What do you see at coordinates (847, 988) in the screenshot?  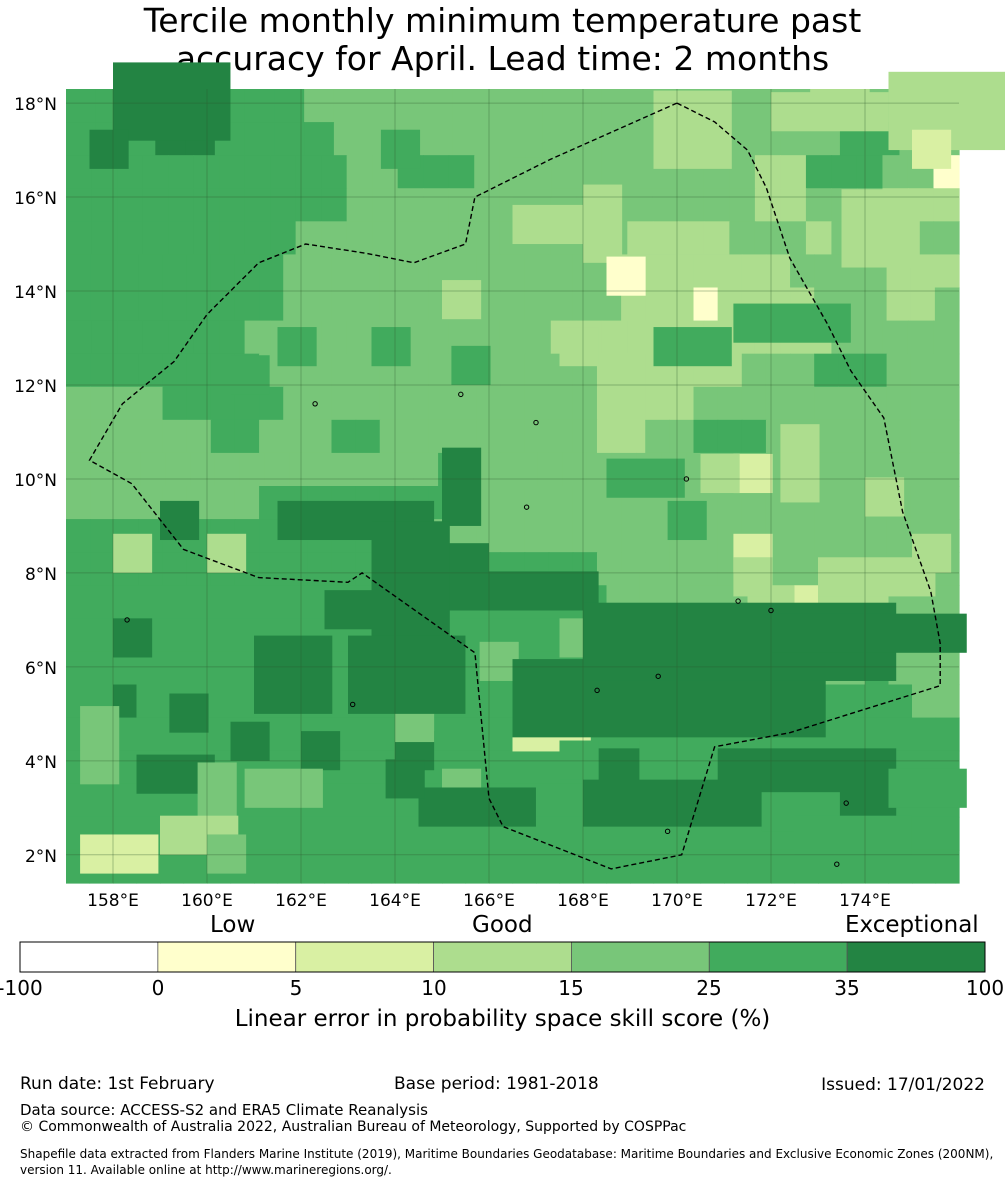 I see `colorbar-tick: 35` at bounding box center [847, 988].